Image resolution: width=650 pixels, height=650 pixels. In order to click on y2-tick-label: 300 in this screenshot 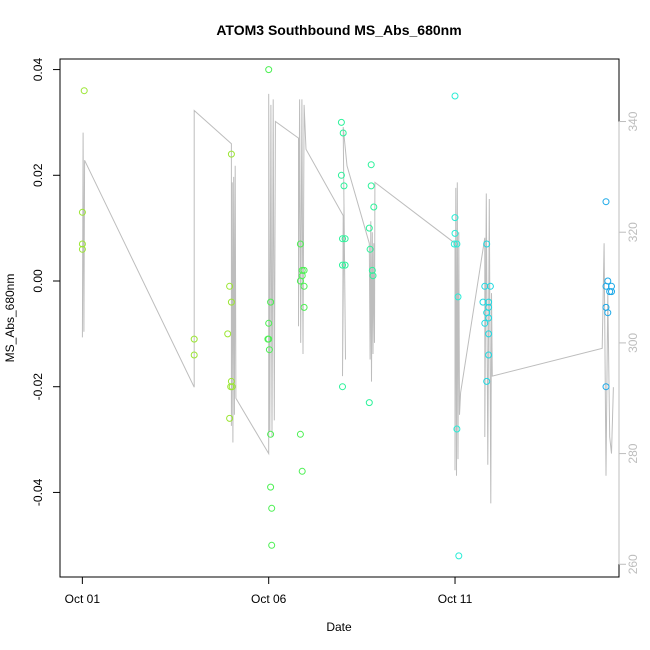, I will do `click(633, 343)`.